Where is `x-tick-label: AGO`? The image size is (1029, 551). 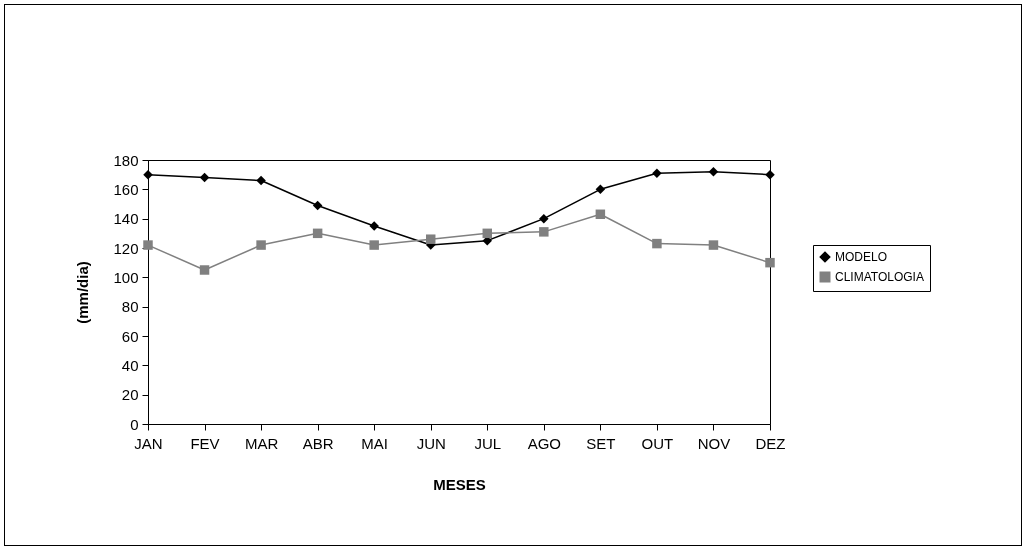
x-tick-label: AGO is located at coordinates (544, 443).